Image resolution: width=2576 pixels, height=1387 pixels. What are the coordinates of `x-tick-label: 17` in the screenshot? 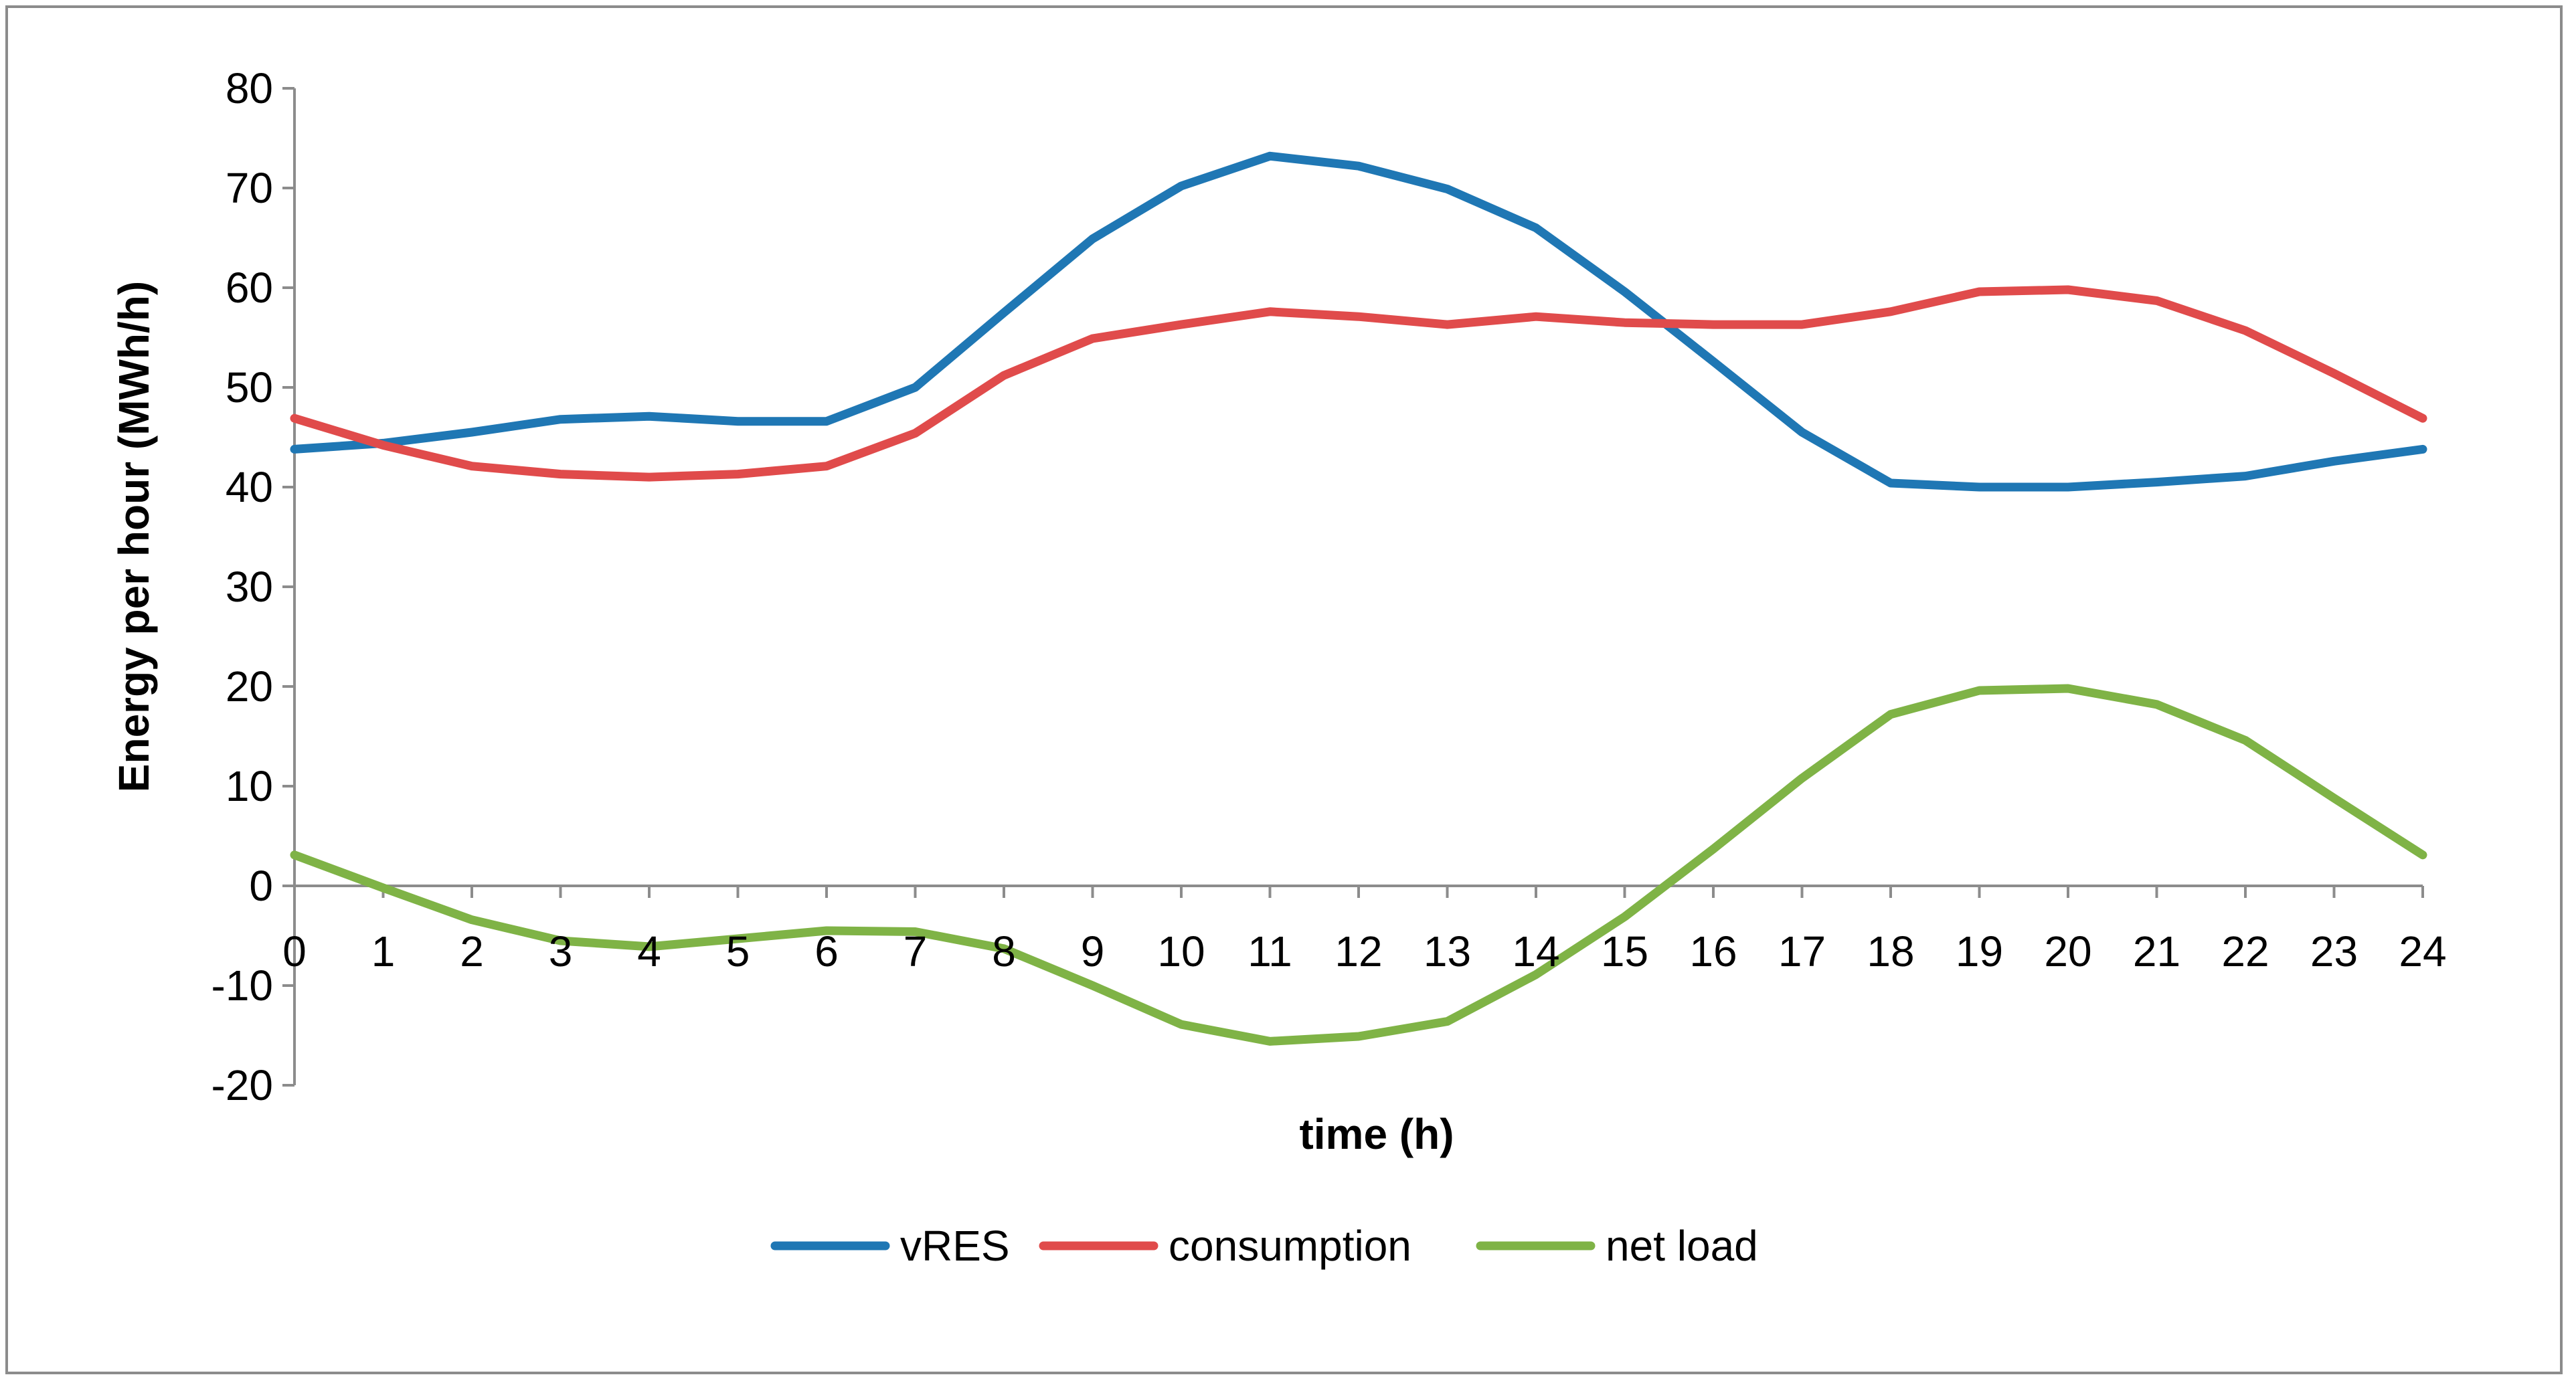 It's located at (1802, 951).